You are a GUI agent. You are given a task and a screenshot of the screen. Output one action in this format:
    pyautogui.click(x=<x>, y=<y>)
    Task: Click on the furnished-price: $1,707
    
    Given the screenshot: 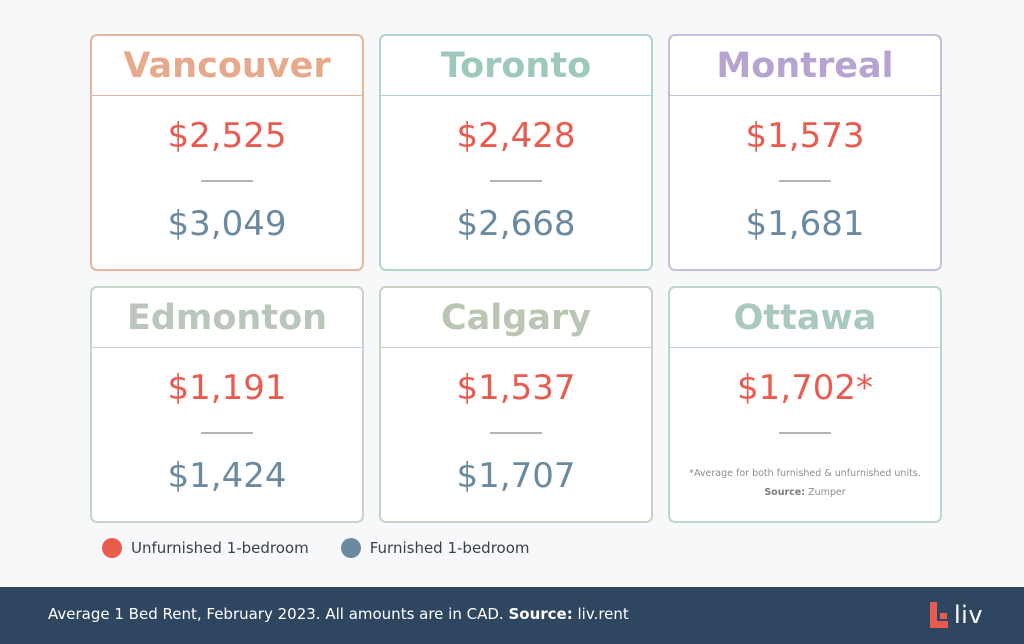 What is the action you would take?
    pyautogui.click(x=516, y=476)
    